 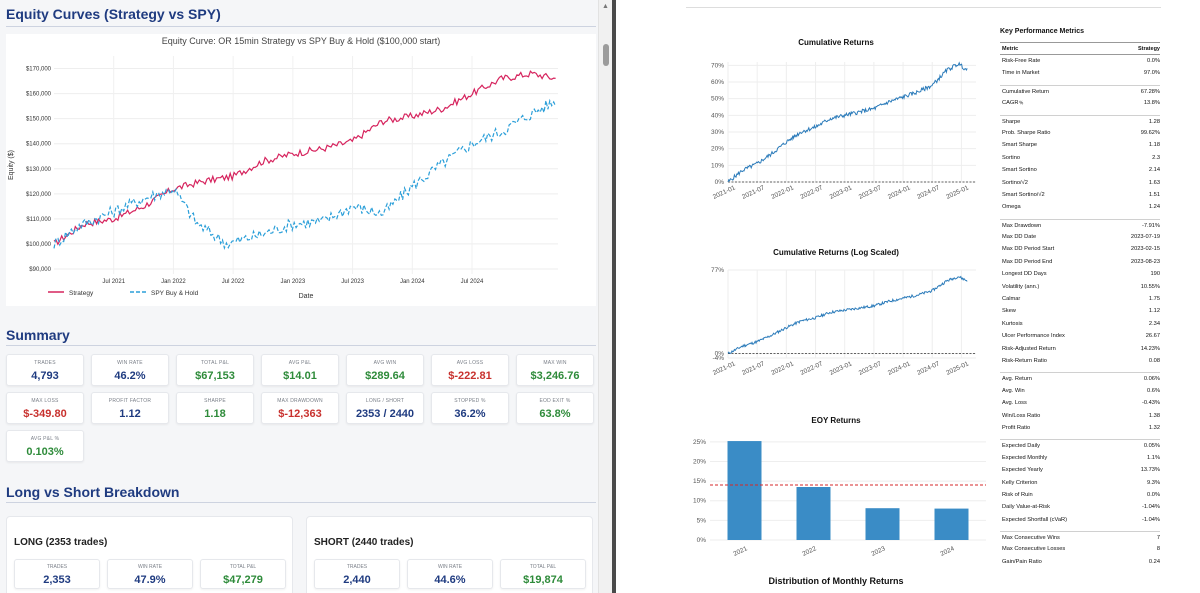 I want to click on x-tick-label: 2022-01, so click(x=782, y=192).